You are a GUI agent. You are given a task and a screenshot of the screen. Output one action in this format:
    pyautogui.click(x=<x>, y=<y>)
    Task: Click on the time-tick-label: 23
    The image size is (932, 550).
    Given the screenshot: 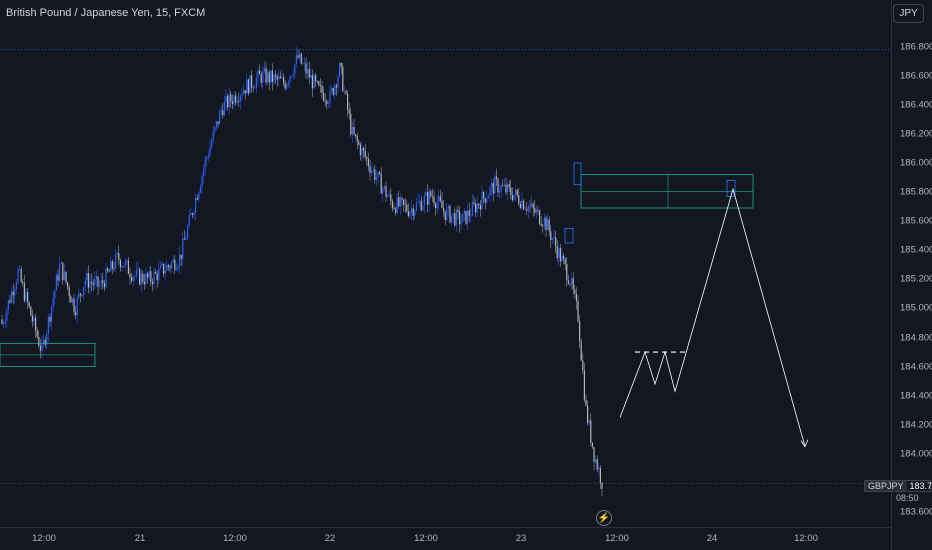 What is the action you would take?
    pyautogui.click(x=521, y=538)
    